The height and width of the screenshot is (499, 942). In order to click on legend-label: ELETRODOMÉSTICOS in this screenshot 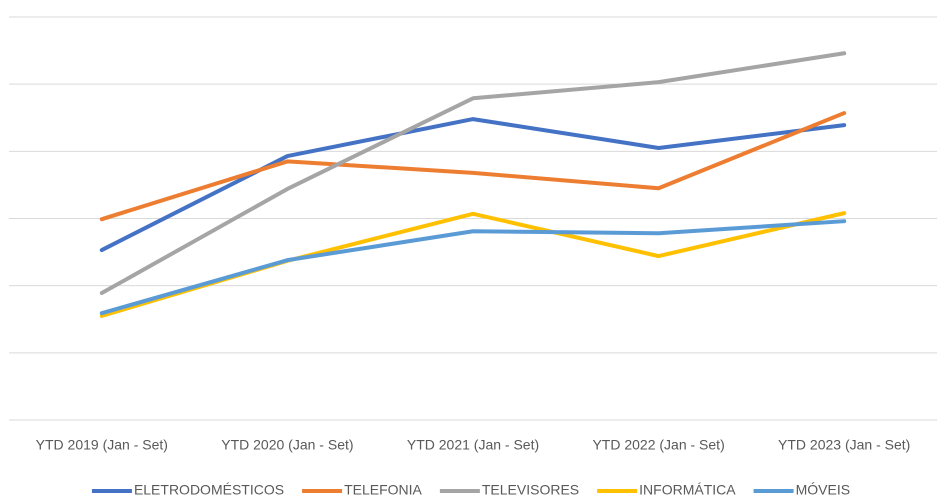, I will do `click(209, 490)`.